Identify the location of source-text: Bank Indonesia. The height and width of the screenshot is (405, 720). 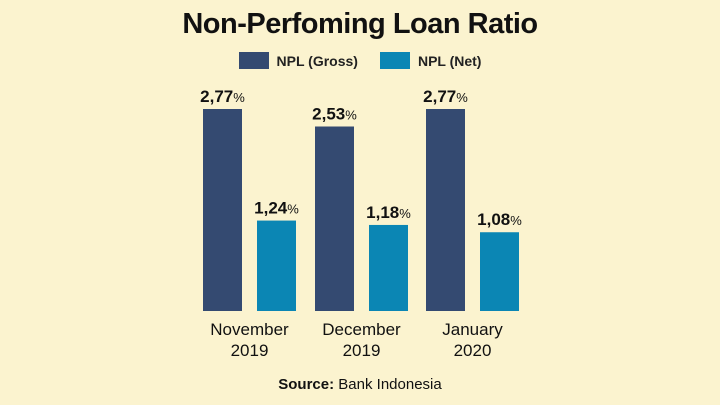
(390, 384).